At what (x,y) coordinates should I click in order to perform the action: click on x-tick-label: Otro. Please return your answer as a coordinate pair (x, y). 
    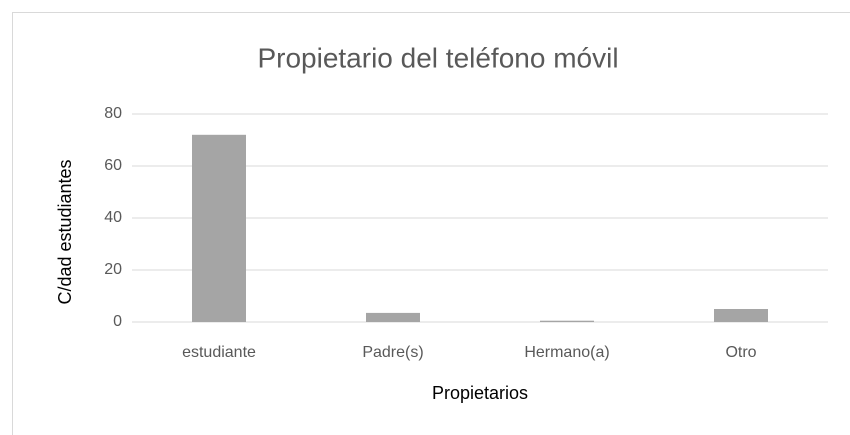
    Looking at the image, I should click on (740, 352).